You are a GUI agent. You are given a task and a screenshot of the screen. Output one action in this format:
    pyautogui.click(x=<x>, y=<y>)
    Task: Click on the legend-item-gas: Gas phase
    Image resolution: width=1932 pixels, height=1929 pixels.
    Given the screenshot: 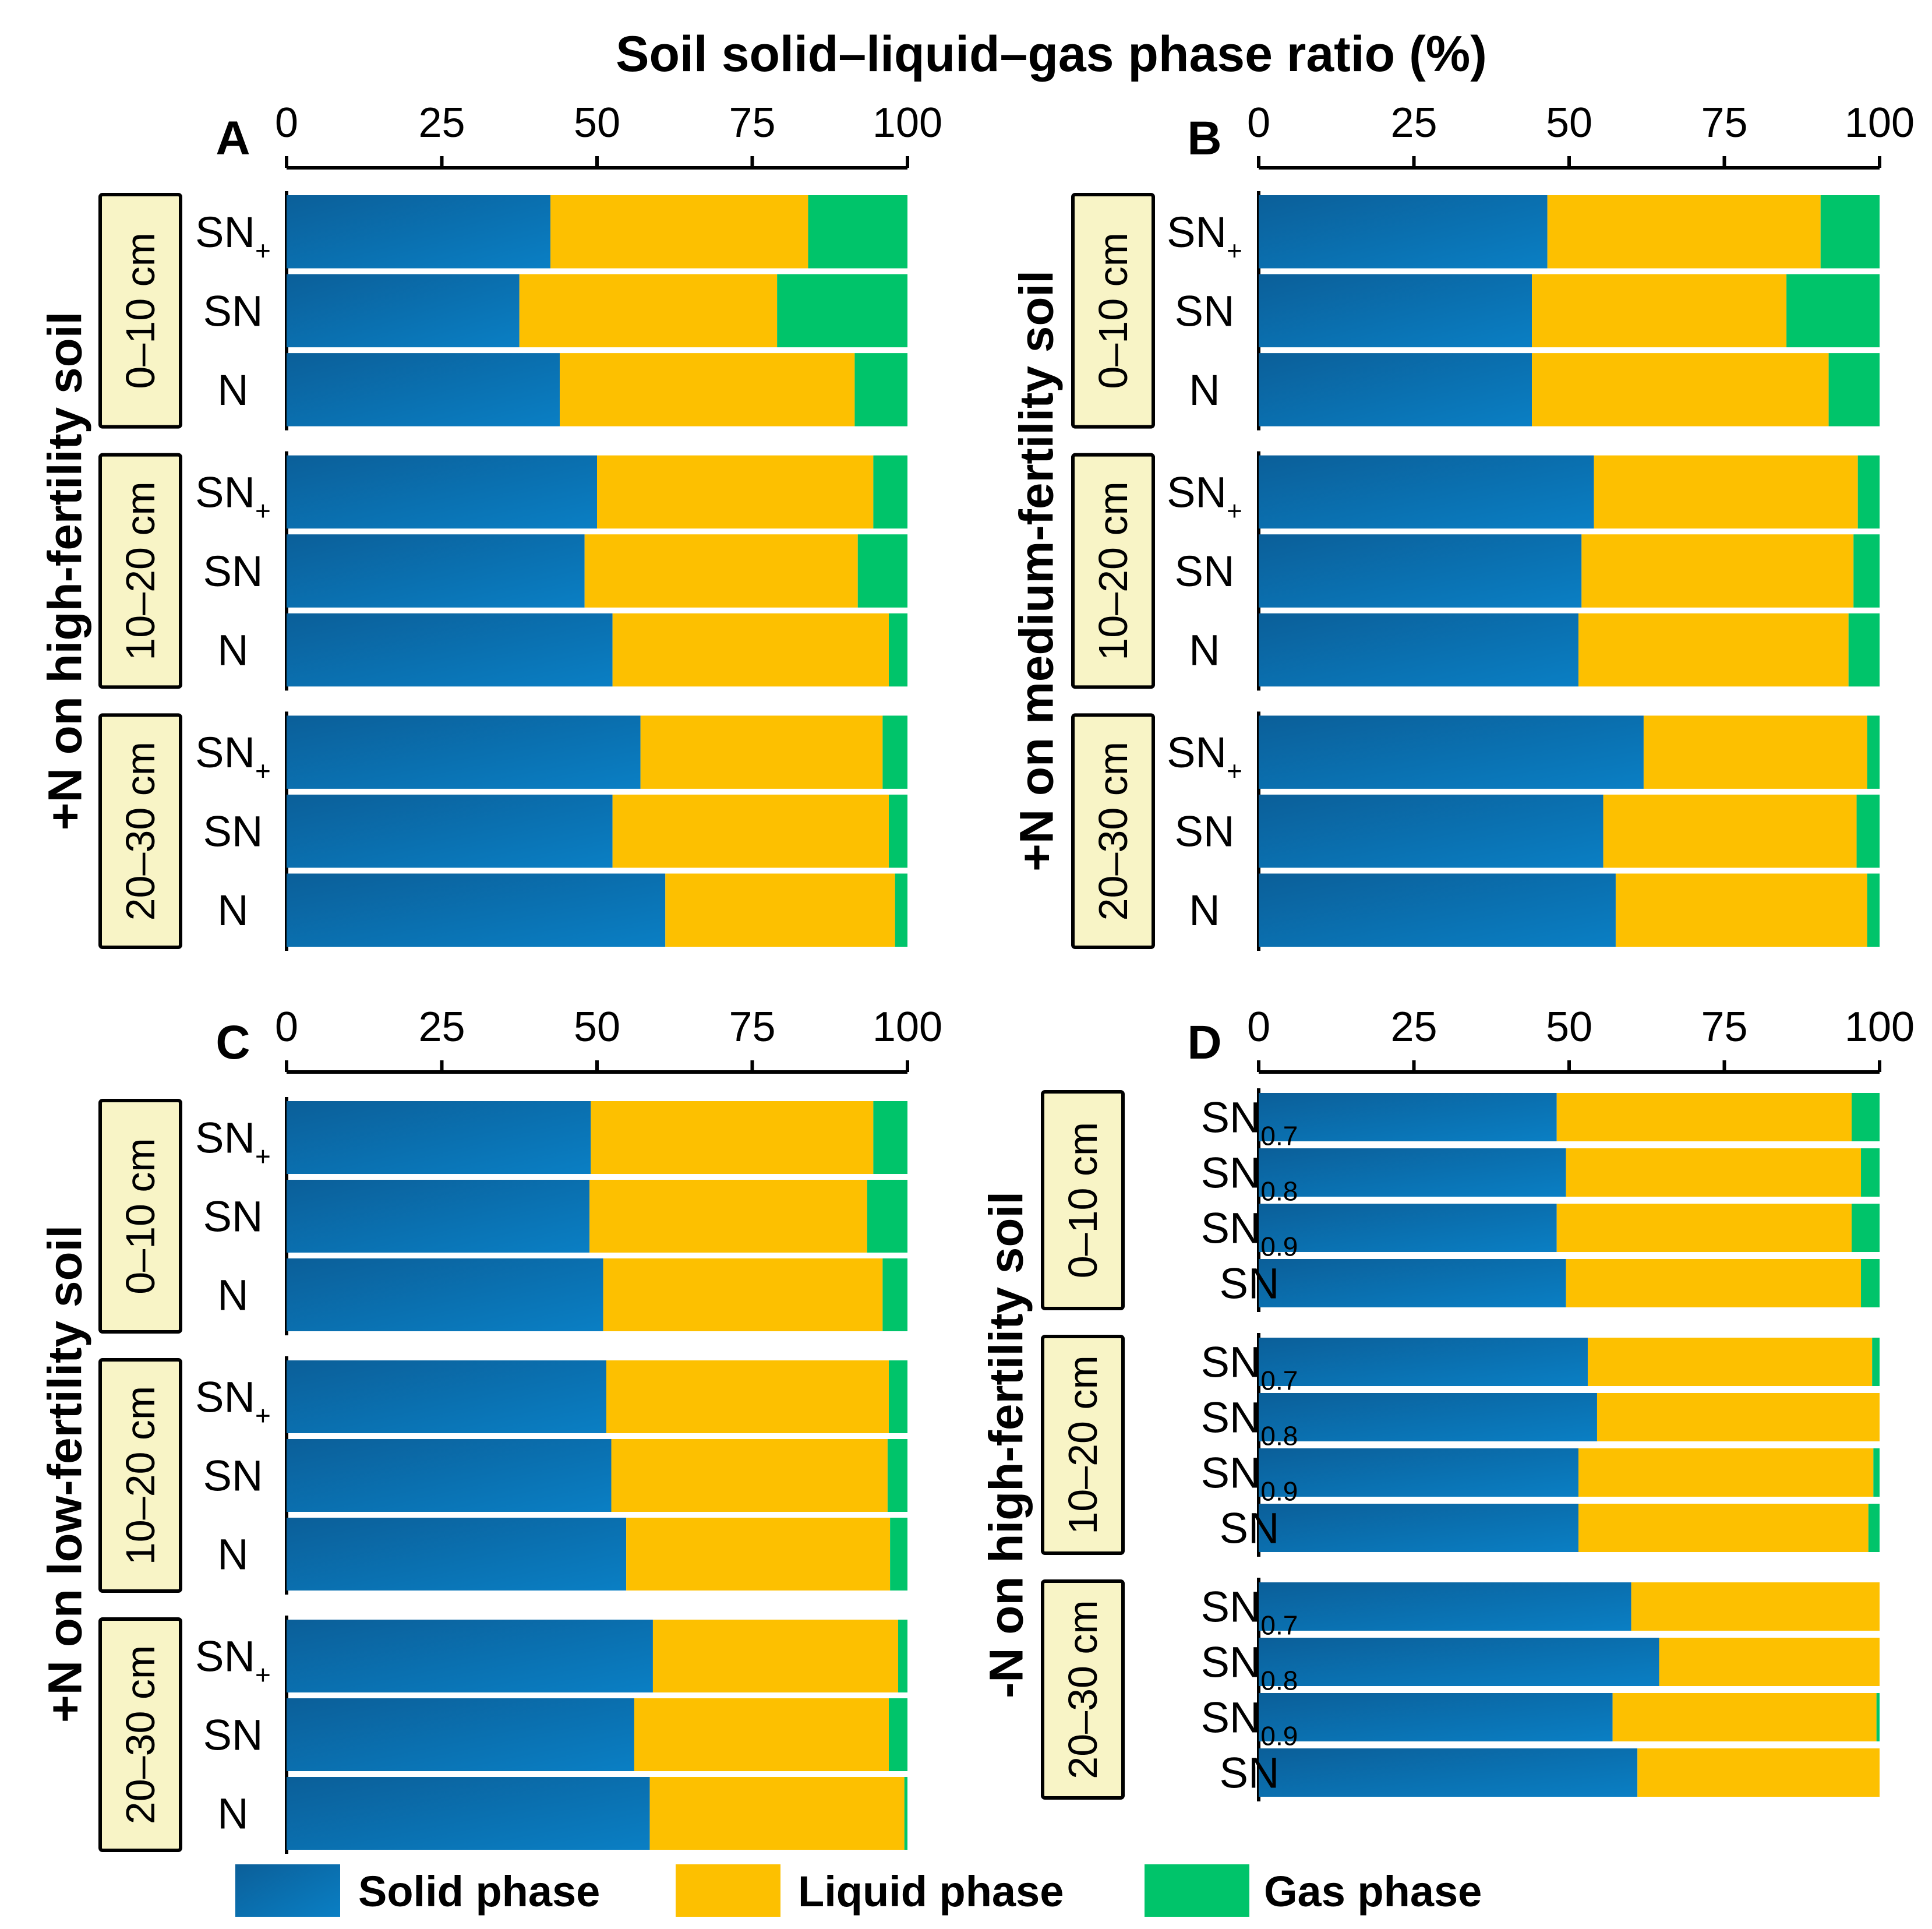 What is the action you would take?
    pyautogui.click(x=1313, y=1891)
    